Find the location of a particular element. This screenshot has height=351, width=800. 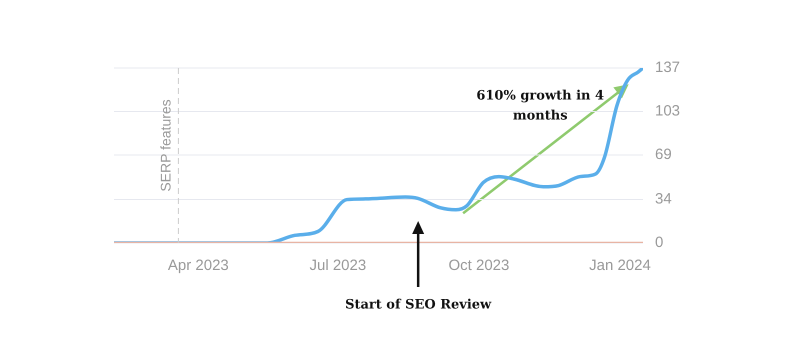

y-tick-label: 103 is located at coordinates (667, 111).